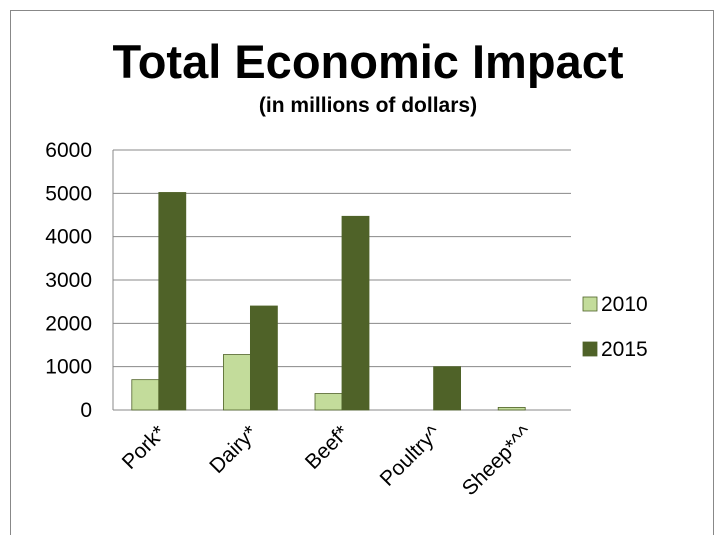  What do you see at coordinates (411, 456) in the screenshot?
I see `category-label: Poultry^` at bounding box center [411, 456].